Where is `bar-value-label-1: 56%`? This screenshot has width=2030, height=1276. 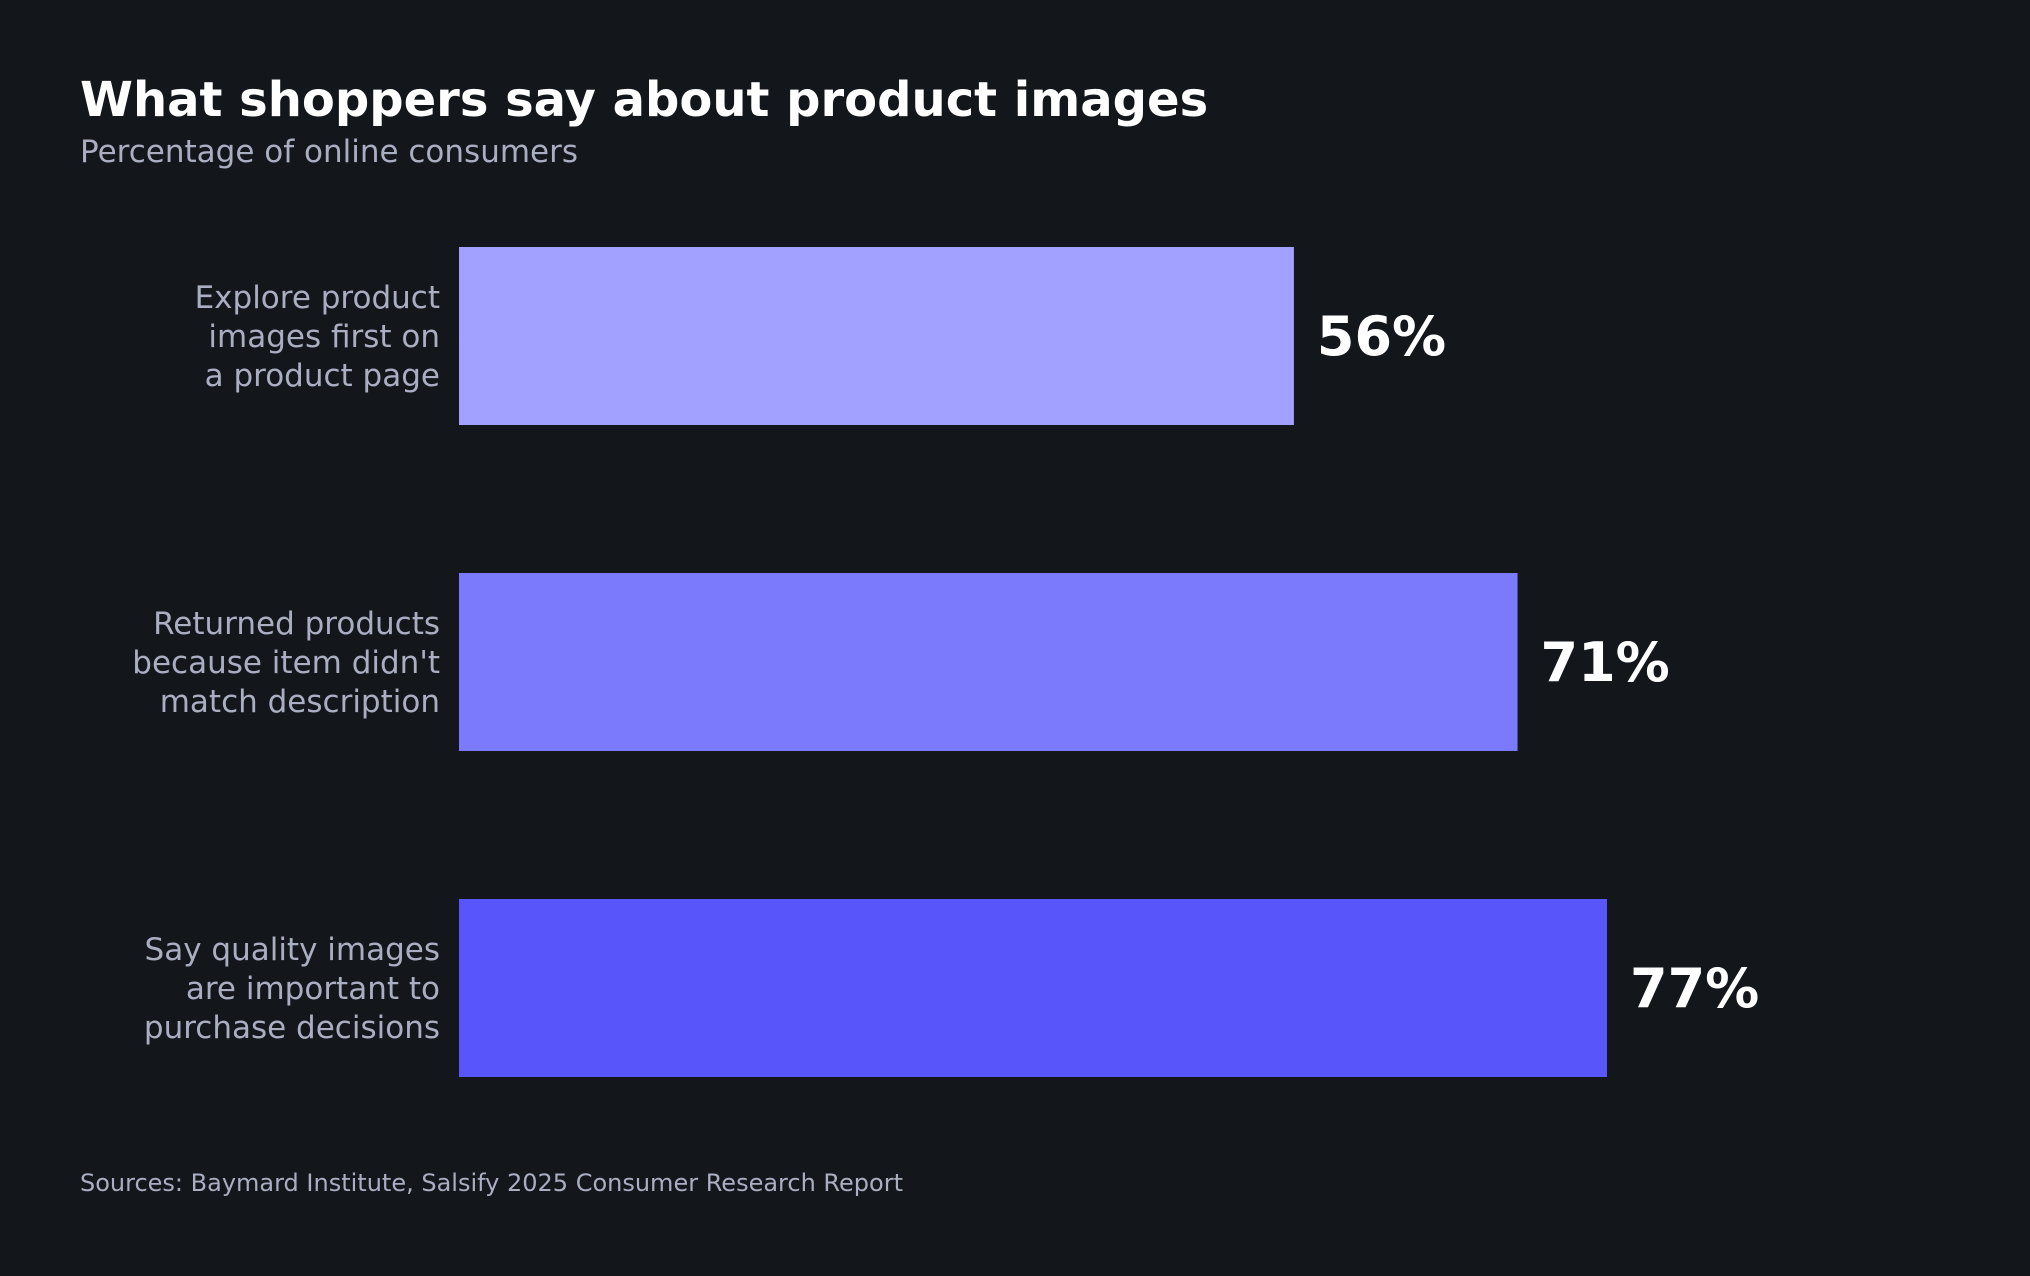
bar-value-label-1: 56% is located at coordinates (1381, 336).